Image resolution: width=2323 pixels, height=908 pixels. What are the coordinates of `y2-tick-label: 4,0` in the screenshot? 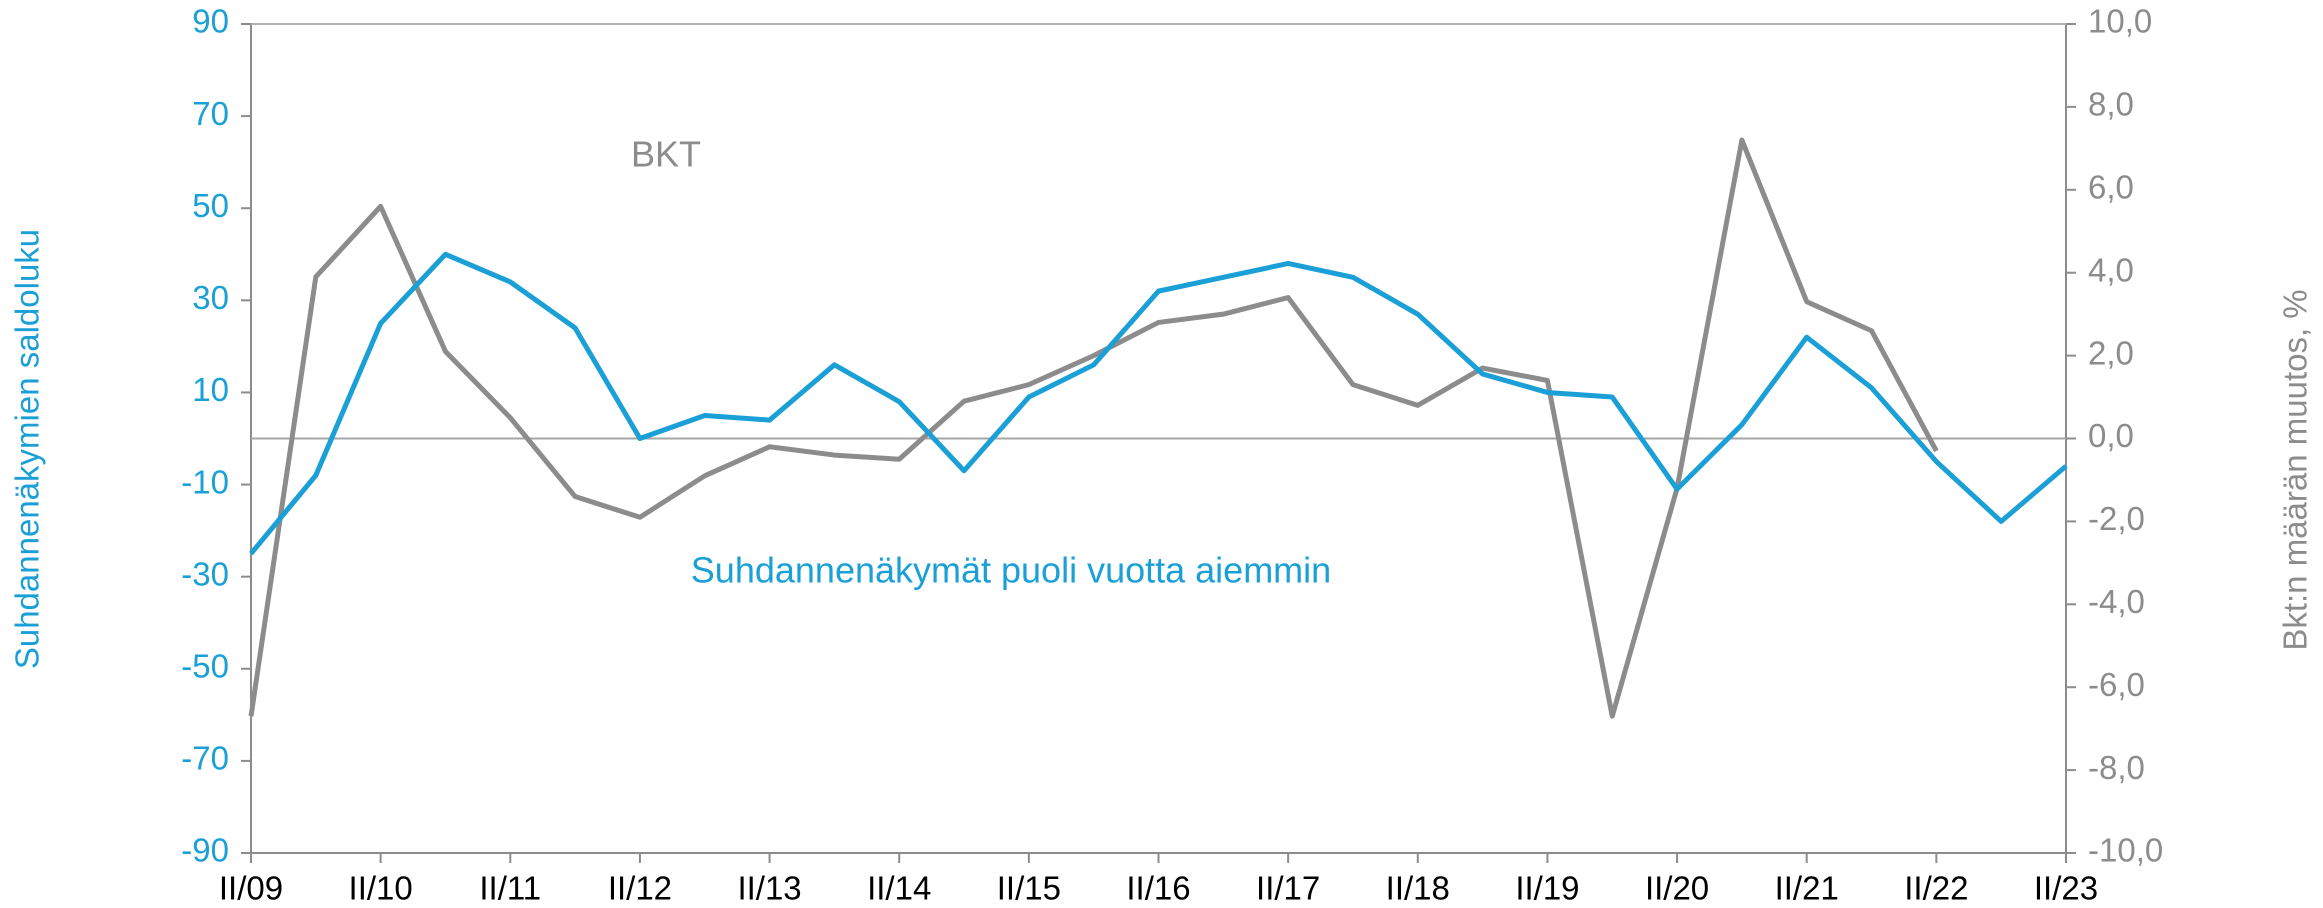 It's located at (2111, 269).